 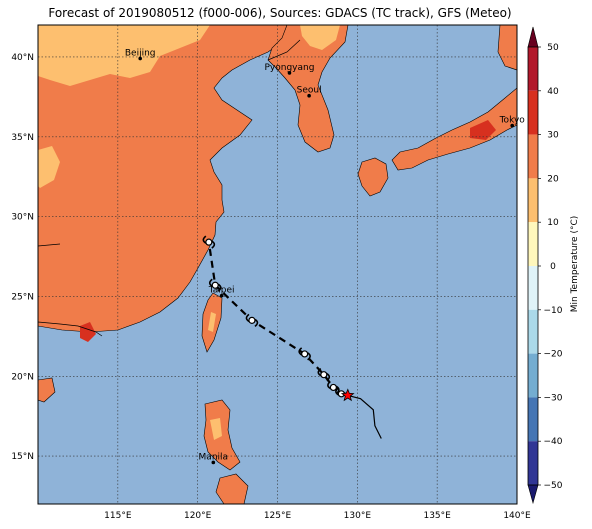 What do you see at coordinates (437, 516) in the screenshot?
I see `lon-tick-label: 135°E` at bounding box center [437, 516].